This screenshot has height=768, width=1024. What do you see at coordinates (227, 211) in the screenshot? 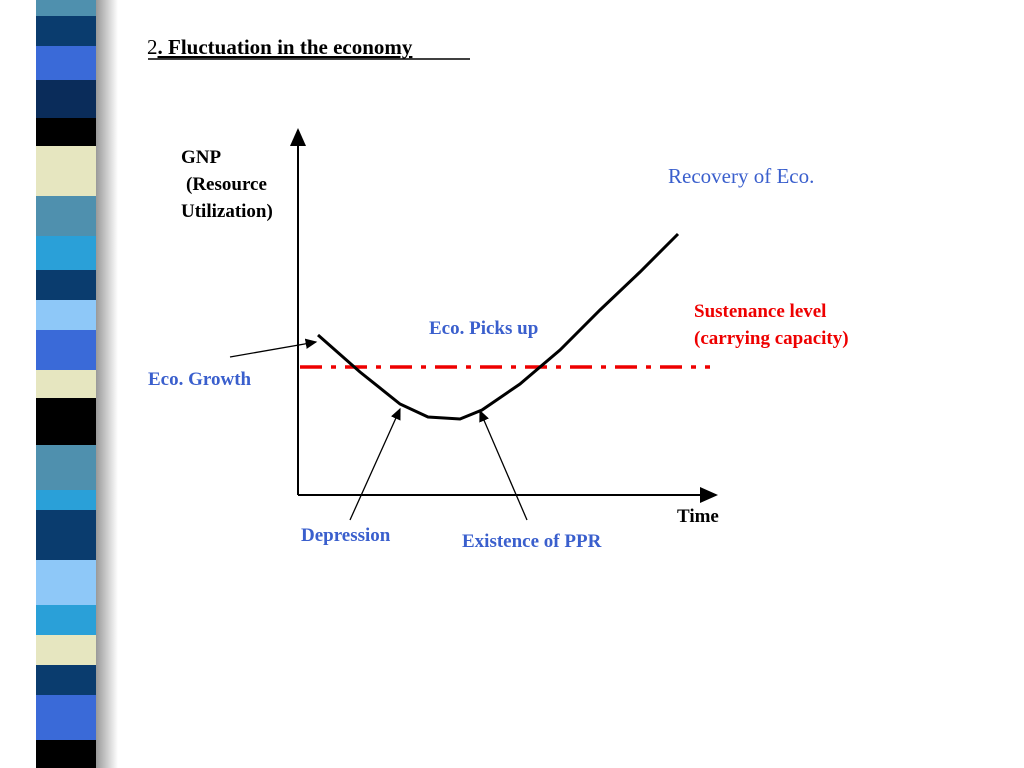
I see `y-axis-label: Utilization)` at bounding box center [227, 211].